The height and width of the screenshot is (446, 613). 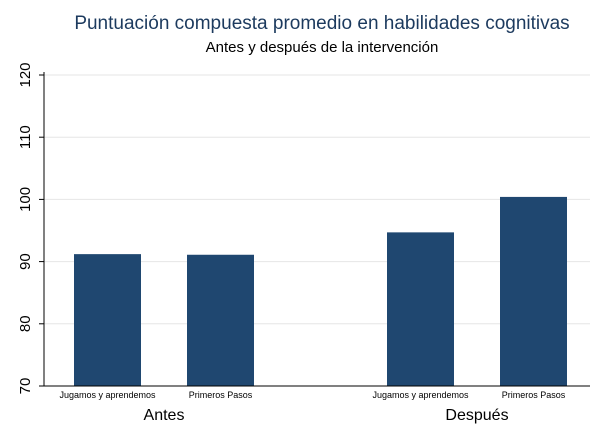 I want to click on y-tick-label: 100, so click(x=25, y=199).